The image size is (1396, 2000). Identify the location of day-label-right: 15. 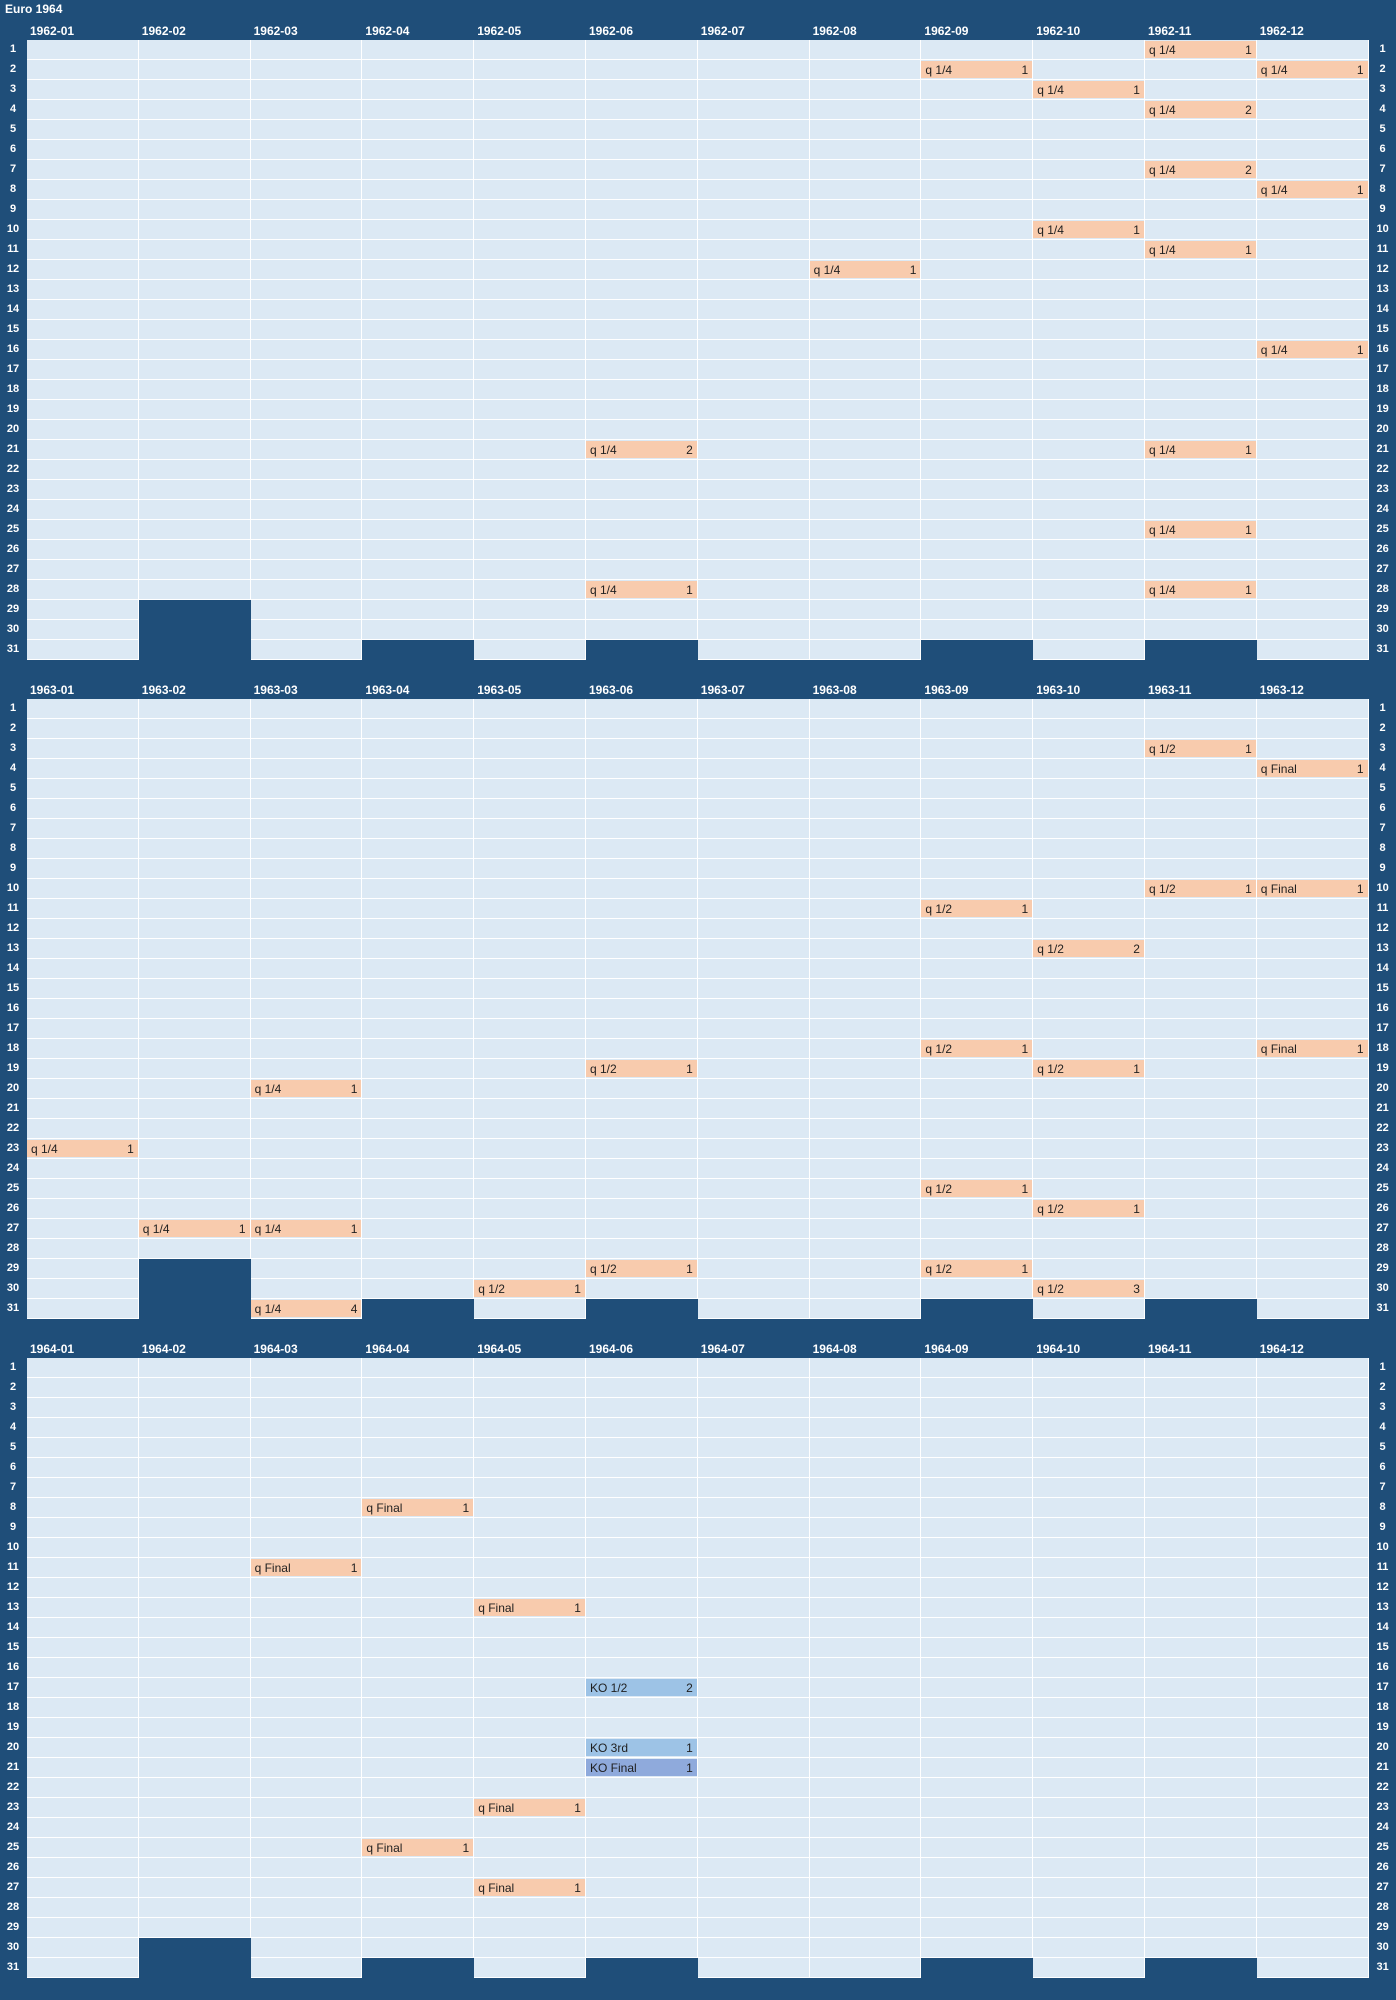
(1382, 1647).